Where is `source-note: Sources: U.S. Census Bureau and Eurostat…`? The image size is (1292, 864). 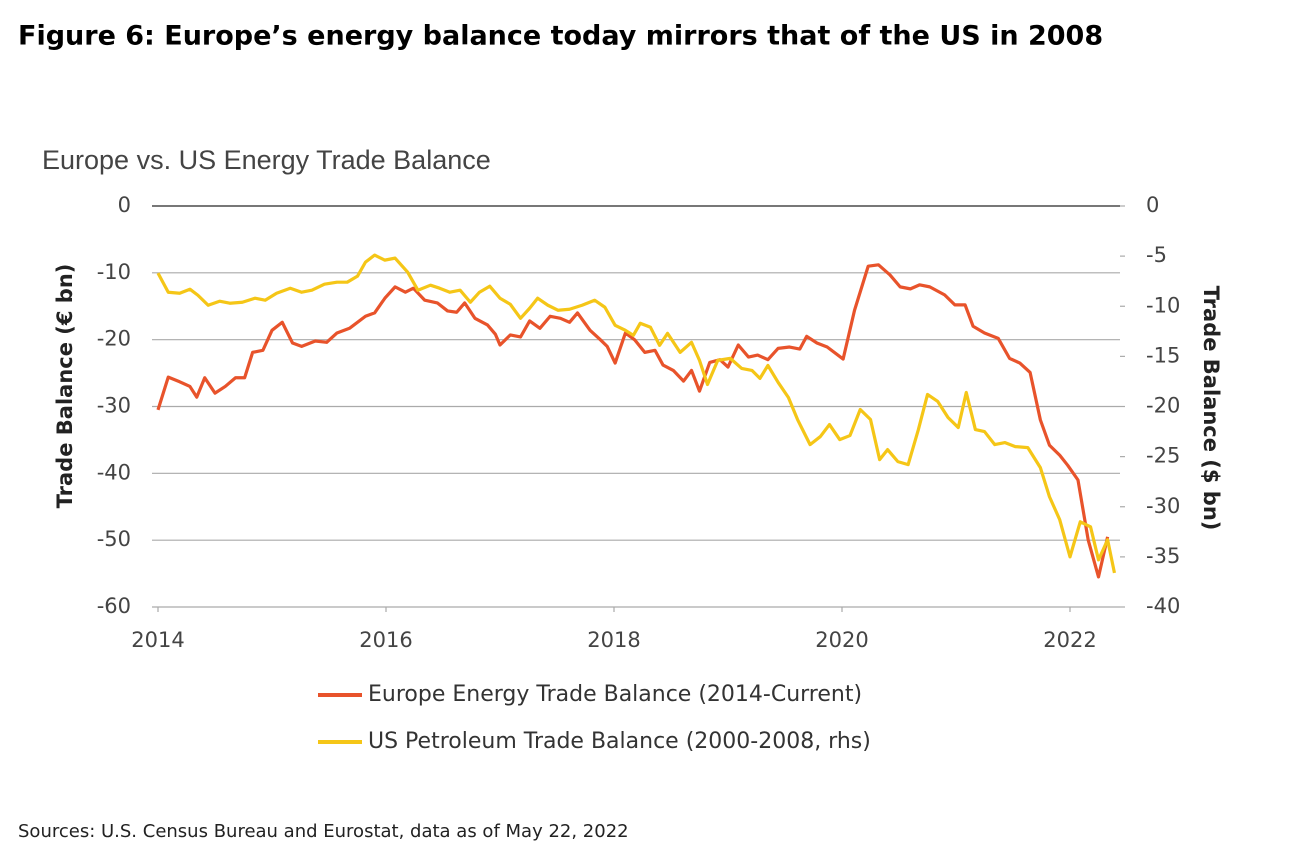 source-note: Sources: U.S. Census Bureau and Eurostat… is located at coordinates (323, 831).